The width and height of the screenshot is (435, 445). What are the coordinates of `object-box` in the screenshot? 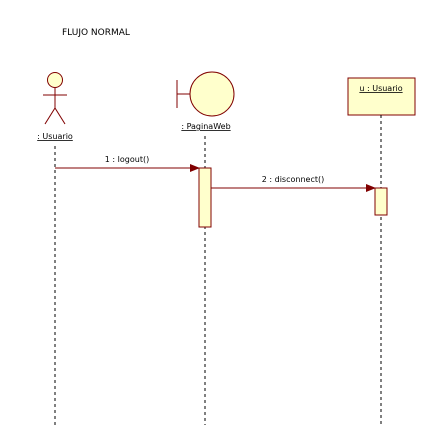 It's located at (381, 96).